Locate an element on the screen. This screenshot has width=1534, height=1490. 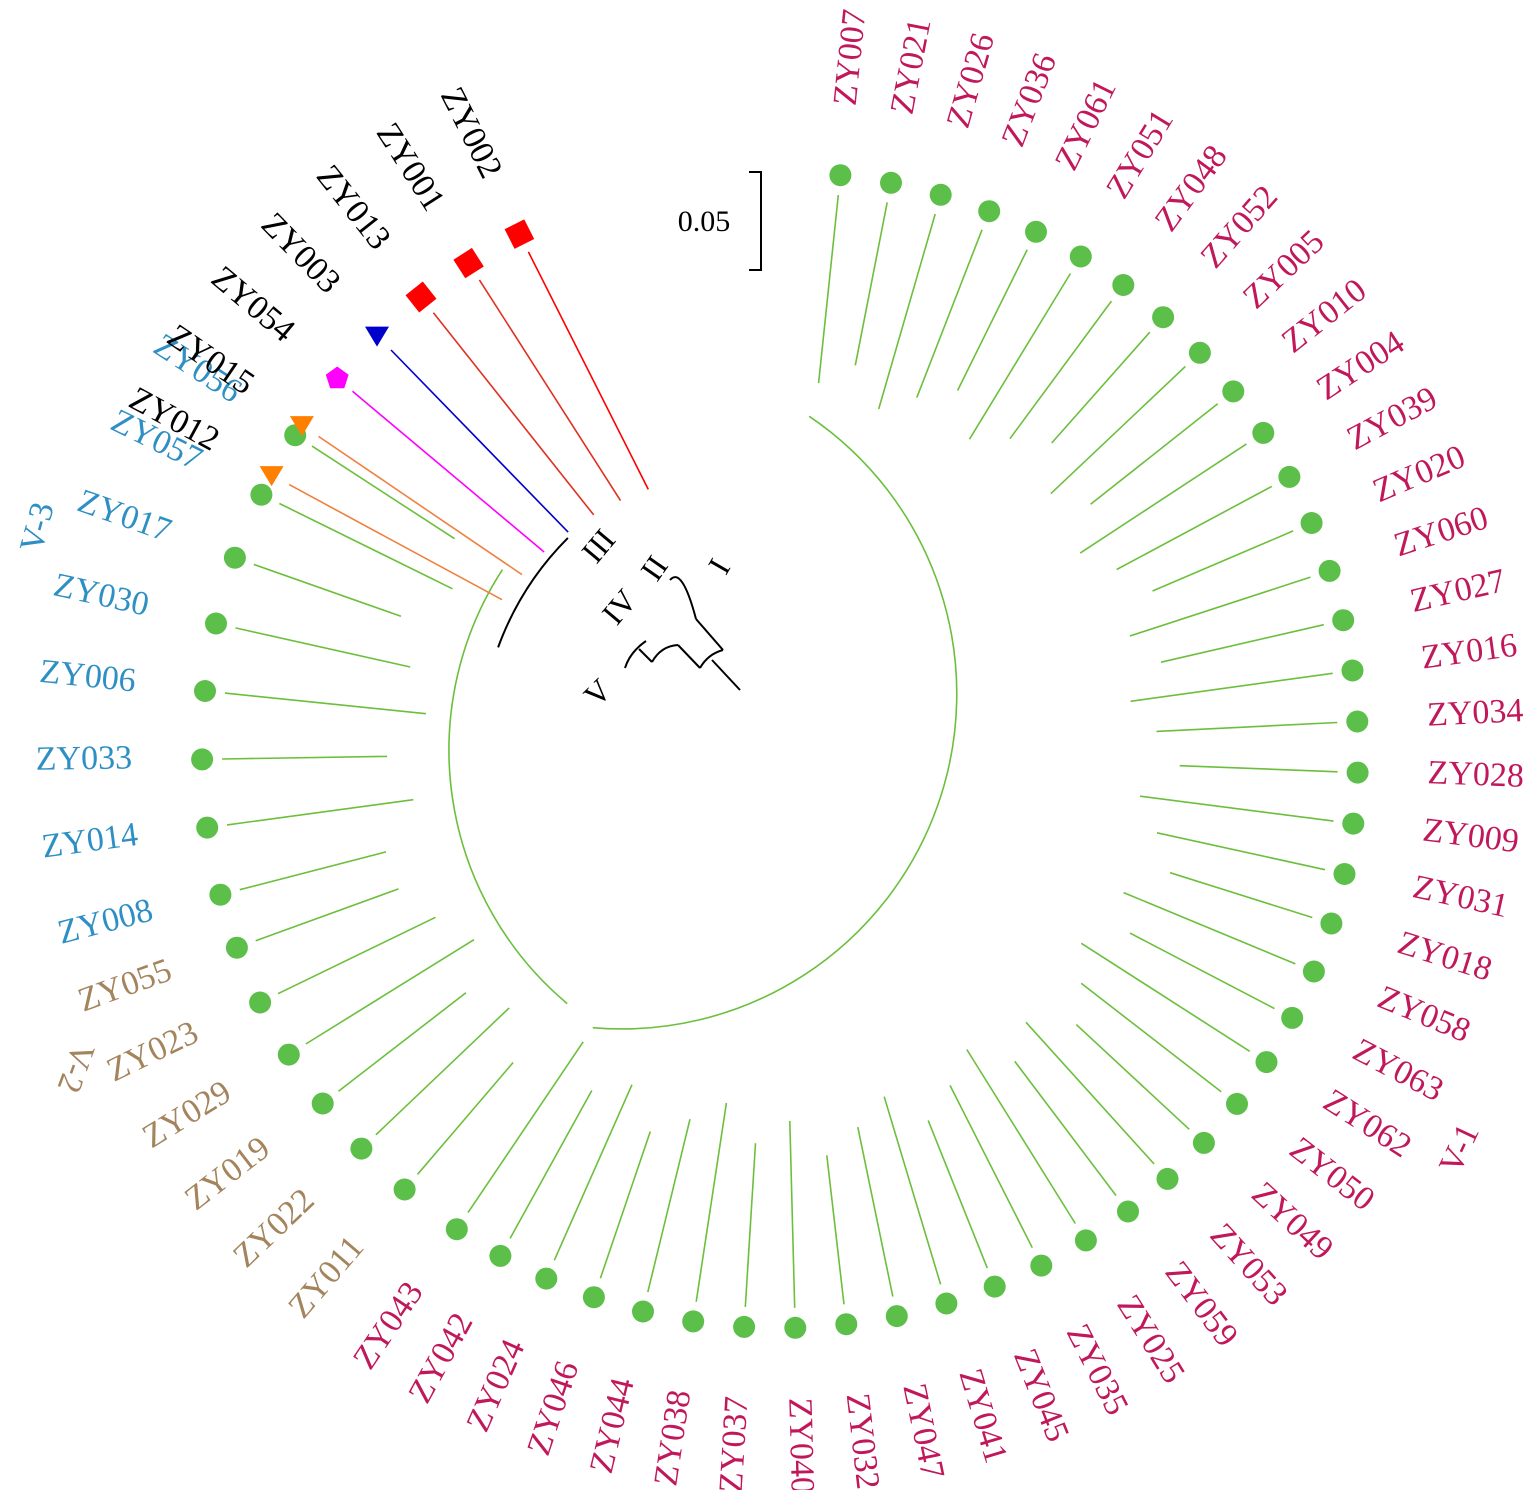
backbone-node-I is located at coordinates (683, 598).